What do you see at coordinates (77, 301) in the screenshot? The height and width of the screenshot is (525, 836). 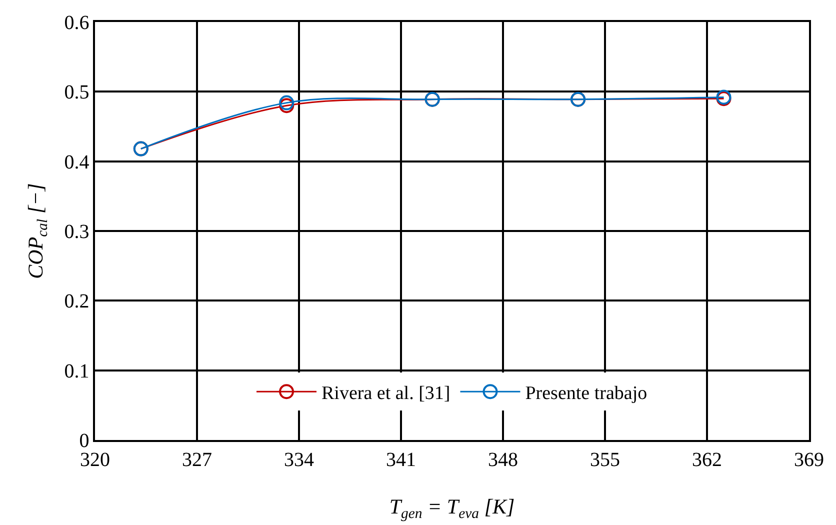 I see `y-tick-label: 0.2` at bounding box center [77, 301].